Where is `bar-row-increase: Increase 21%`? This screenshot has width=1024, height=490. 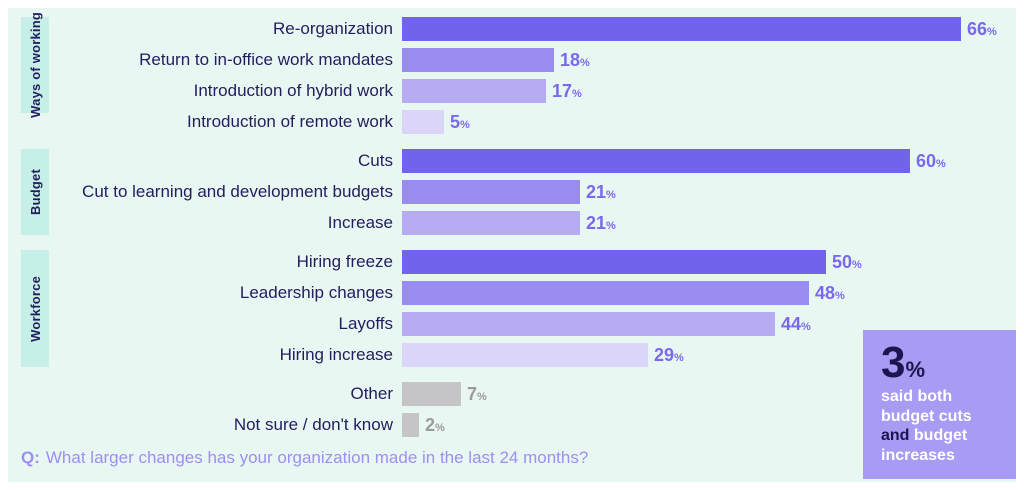 bar-row-increase: Increase 21% is located at coordinates (512, 223).